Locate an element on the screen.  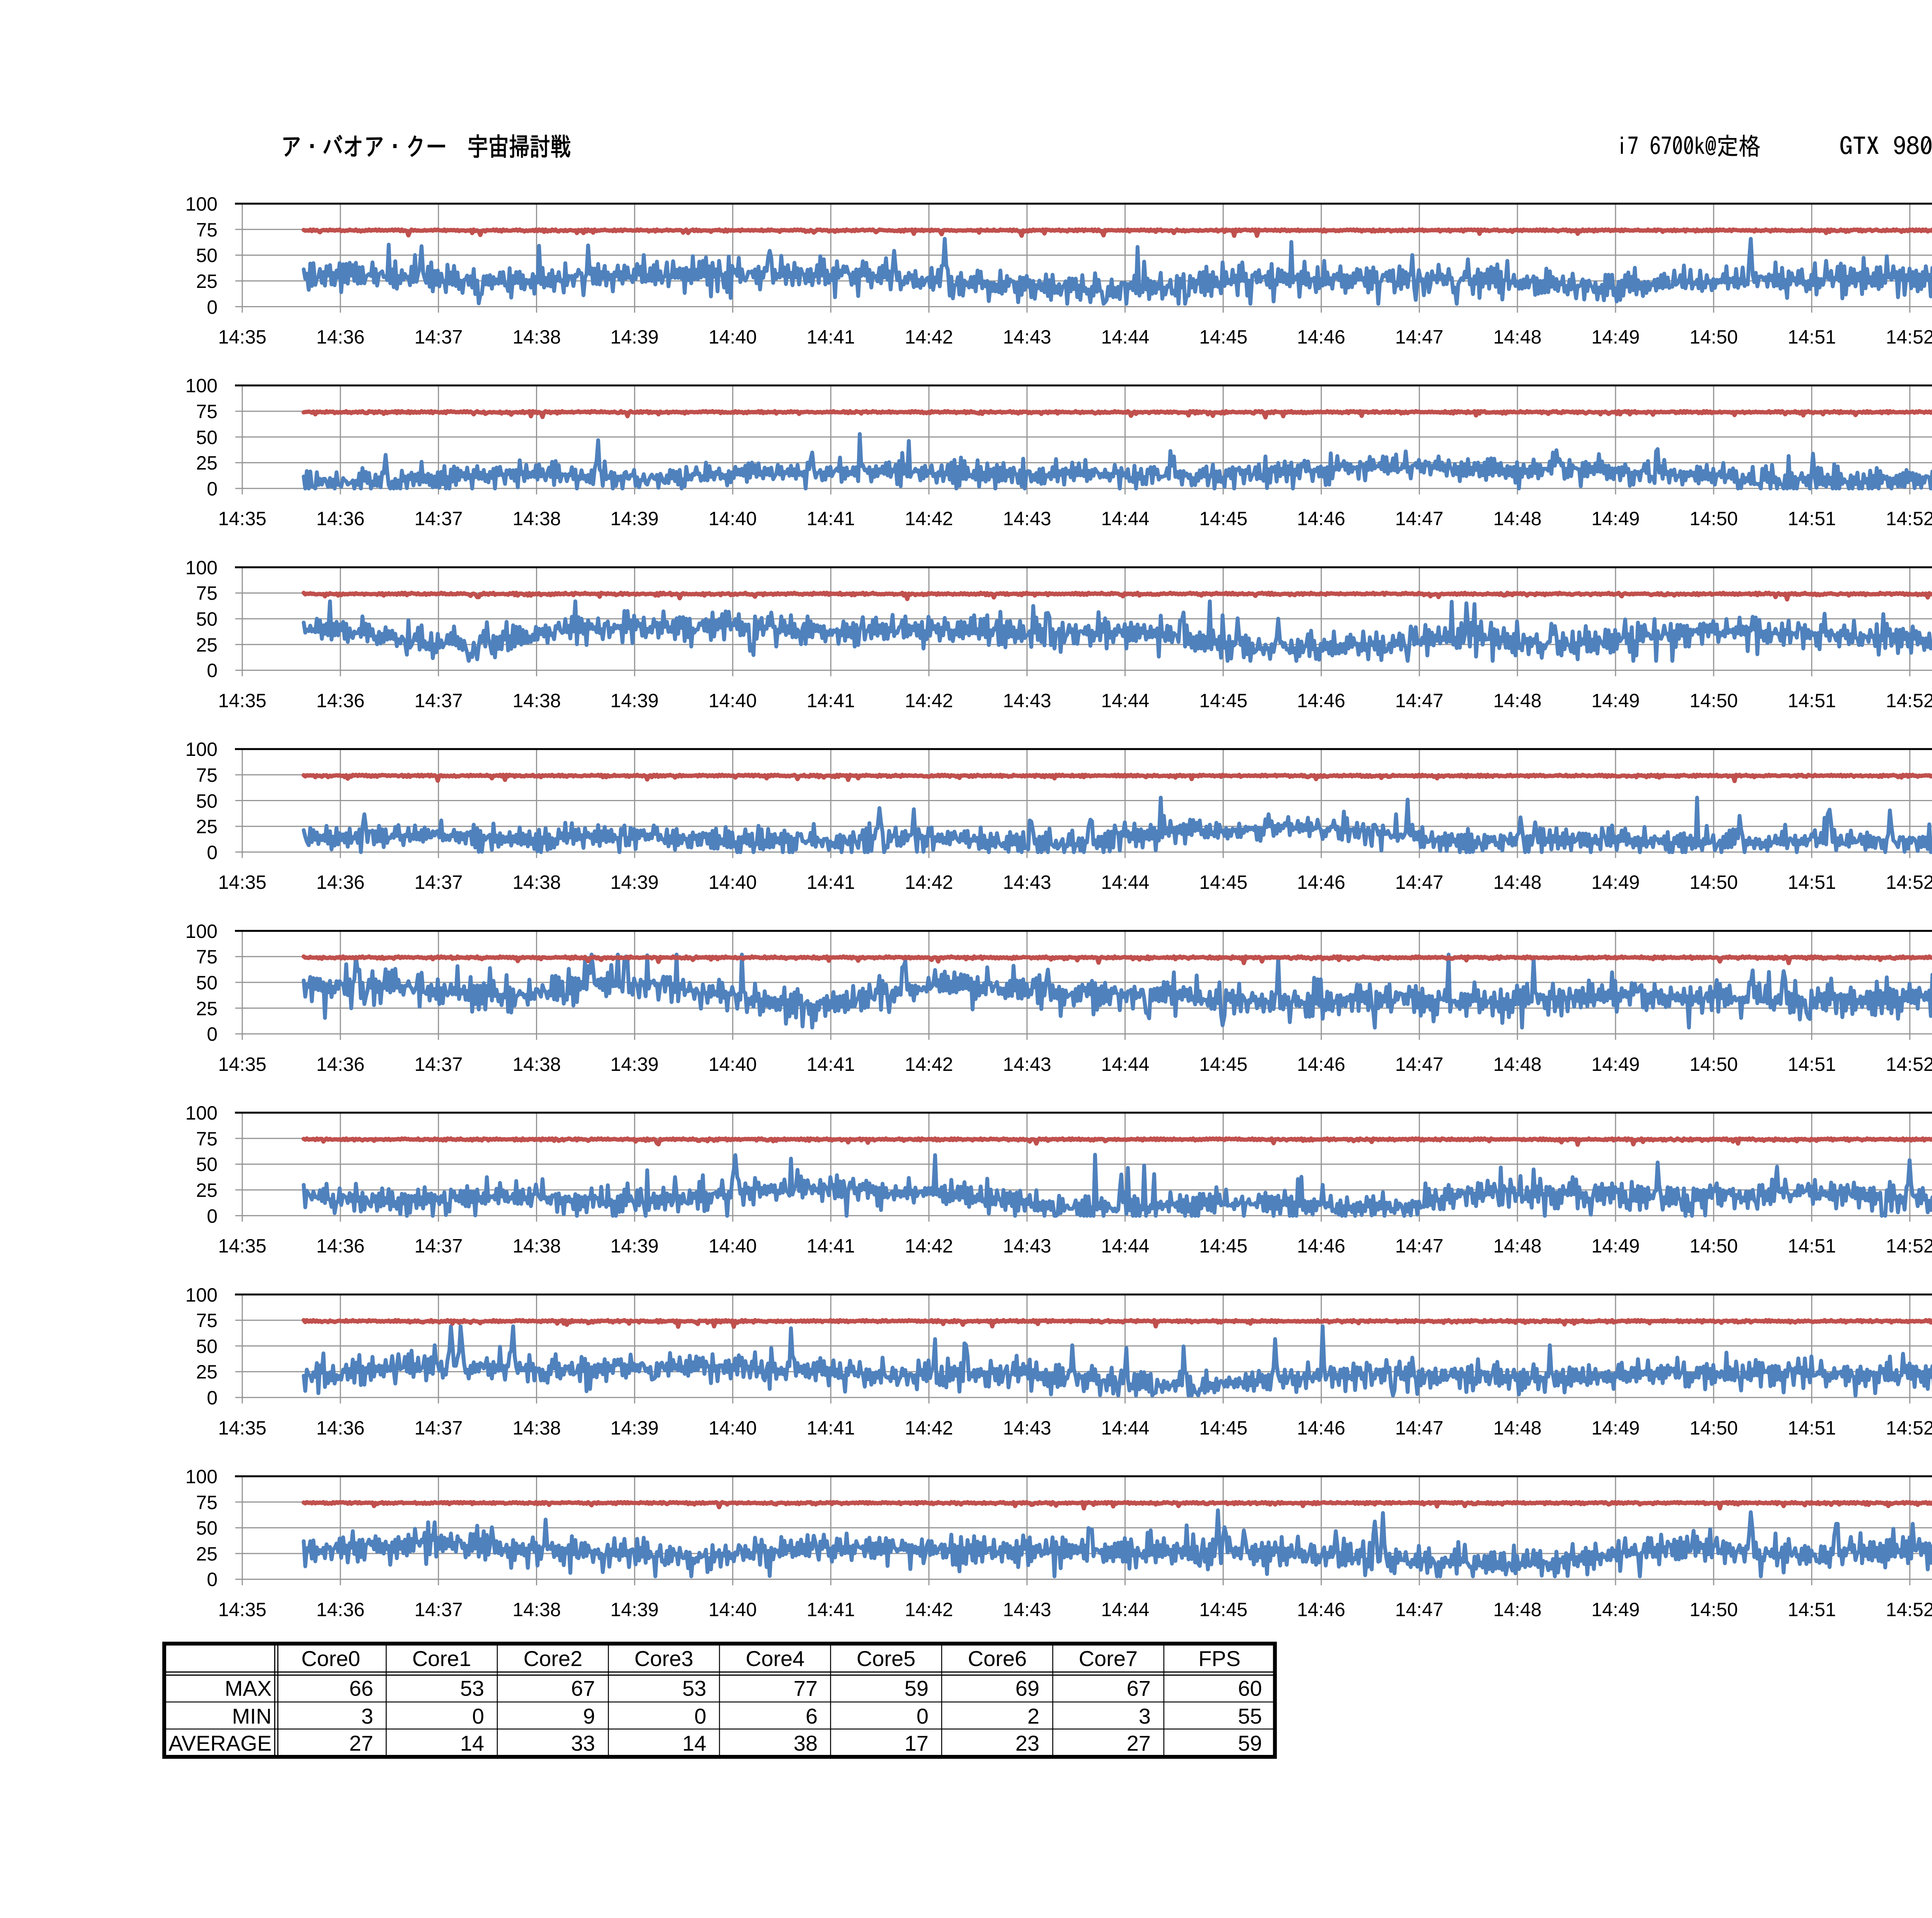
svg-text: 69 is located at coordinates (1027, 1688).